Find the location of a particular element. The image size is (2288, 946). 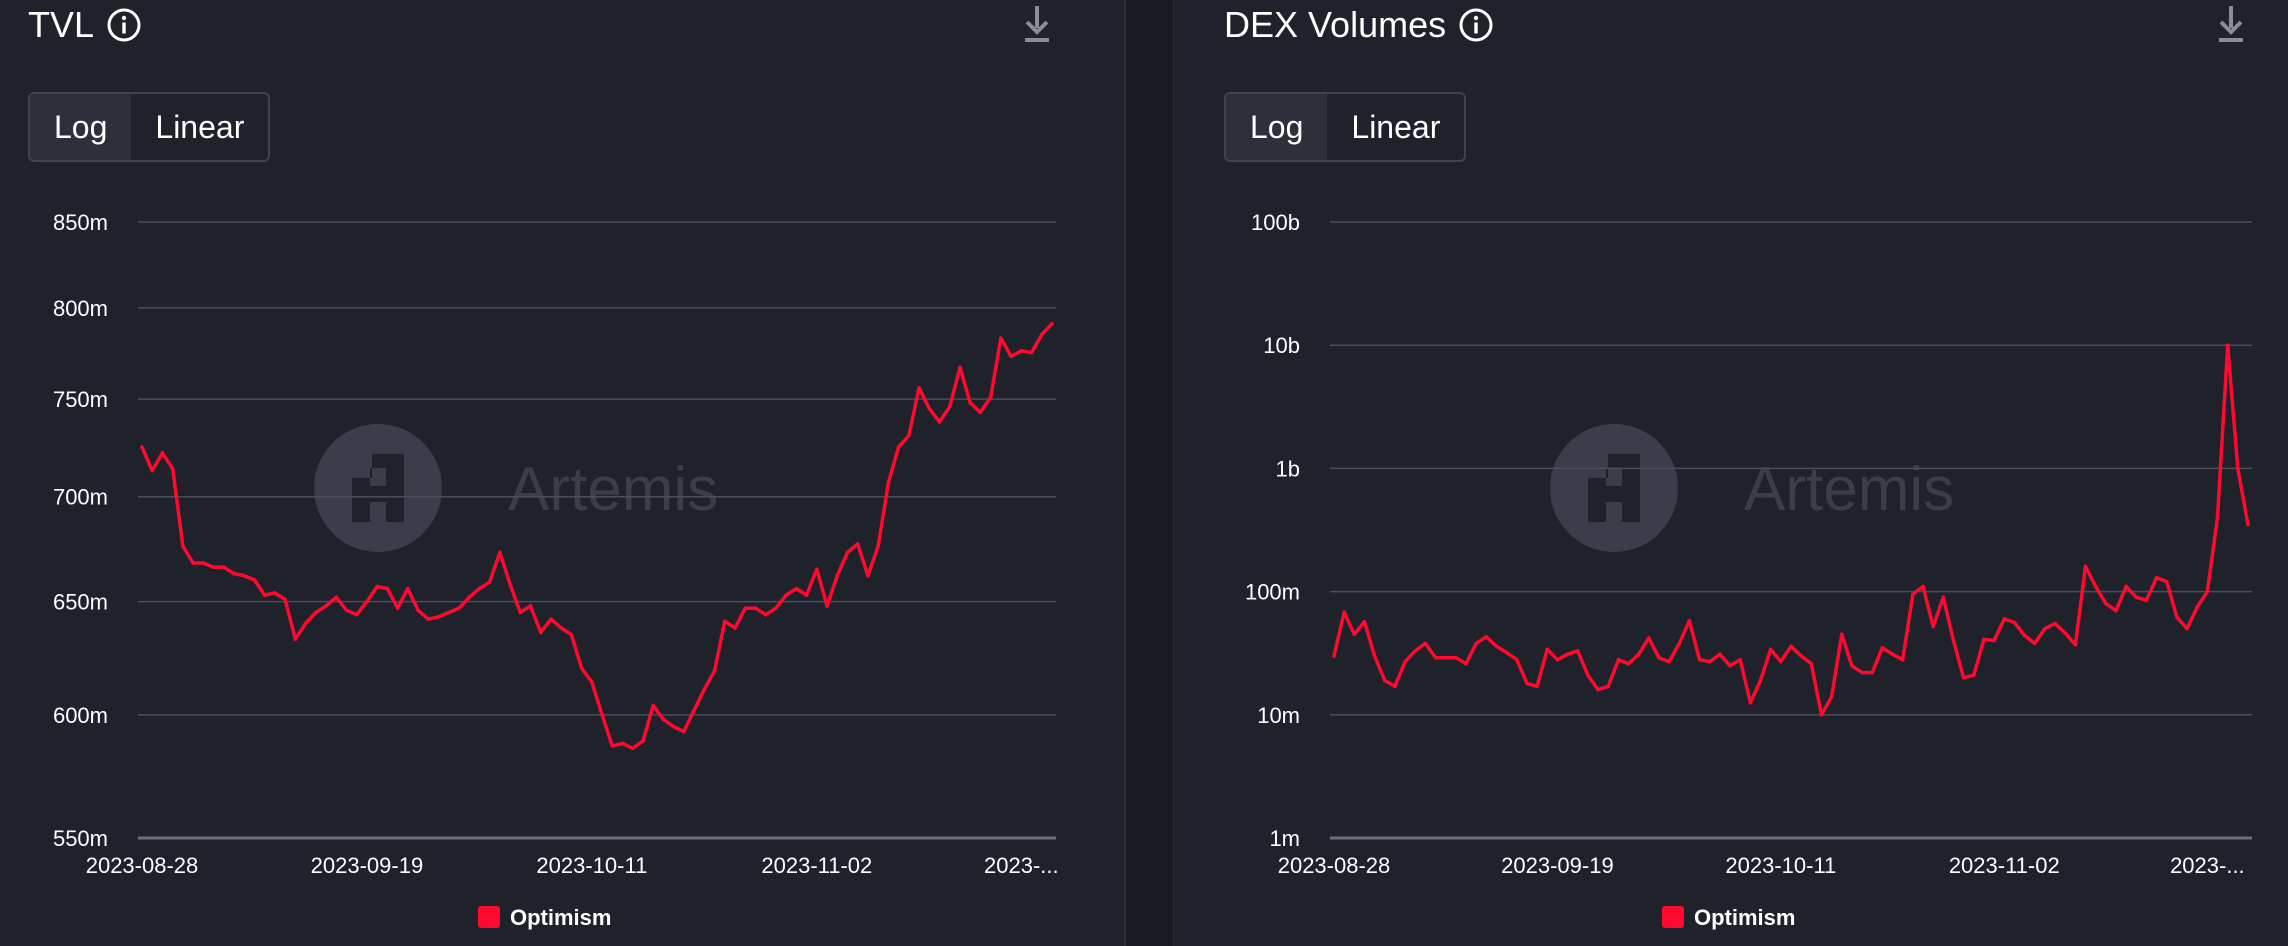

y-tick-label: 800m is located at coordinates (80, 308).